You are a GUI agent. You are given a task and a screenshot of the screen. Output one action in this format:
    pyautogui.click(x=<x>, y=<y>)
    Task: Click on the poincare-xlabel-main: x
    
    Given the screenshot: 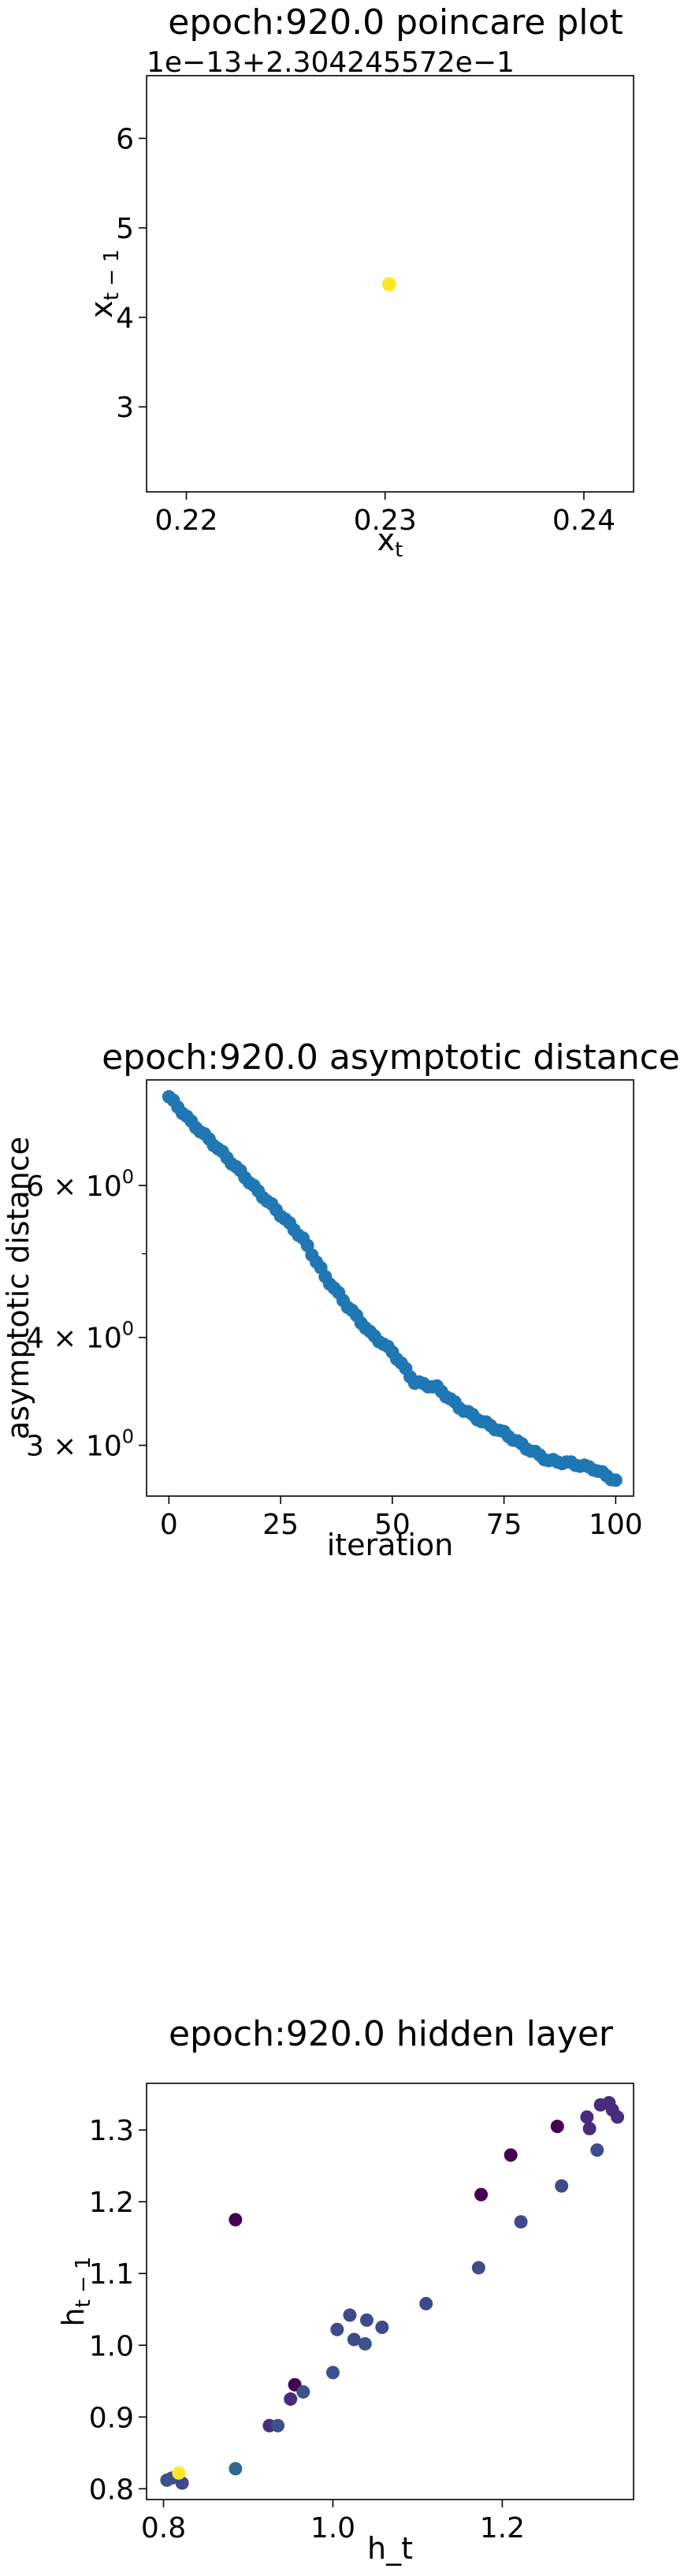 What is the action you would take?
    pyautogui.click(x=387, y=540)
    